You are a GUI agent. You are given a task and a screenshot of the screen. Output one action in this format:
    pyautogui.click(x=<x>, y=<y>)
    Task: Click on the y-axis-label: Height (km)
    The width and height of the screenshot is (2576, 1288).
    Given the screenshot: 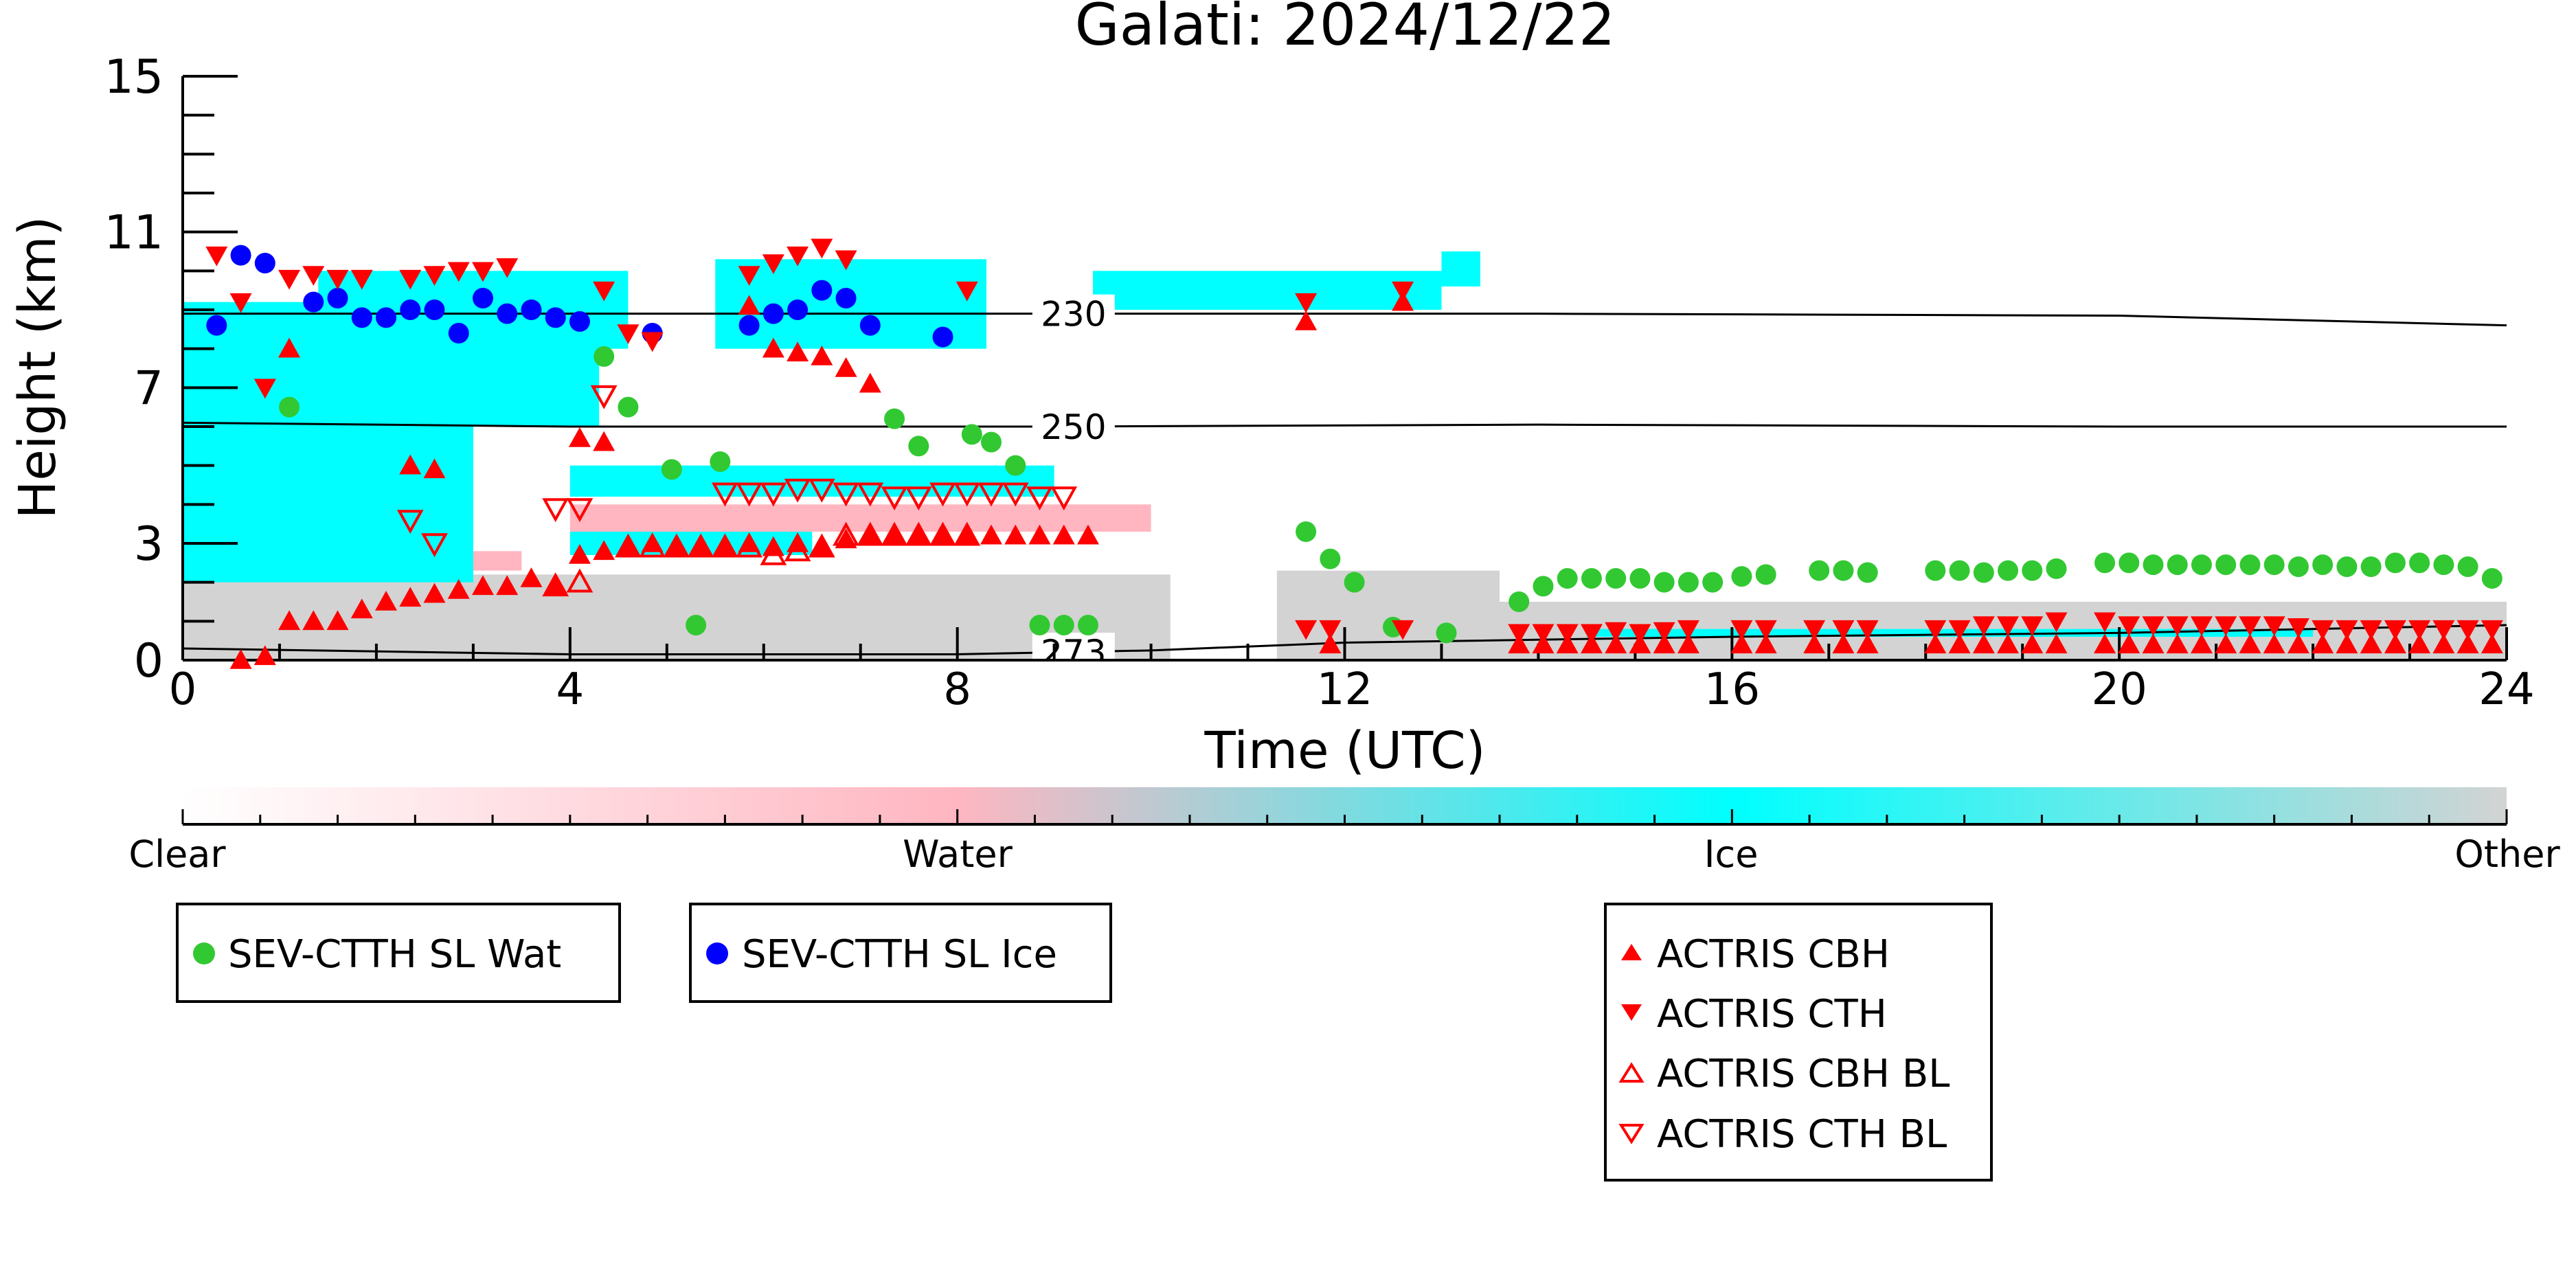 What is the action you would take?
    pyautogui.click(x=37, y=367)
    